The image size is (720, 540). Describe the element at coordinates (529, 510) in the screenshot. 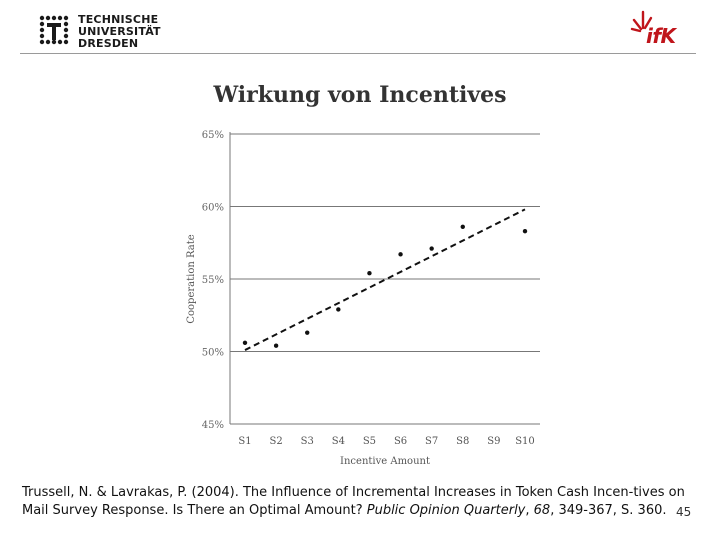

I see `citation-sep: ,` at that location.